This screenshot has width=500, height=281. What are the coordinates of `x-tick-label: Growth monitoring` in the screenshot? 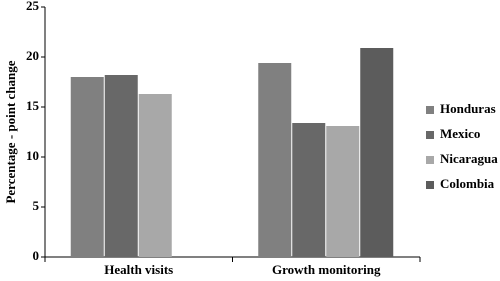 It's located at (326, 269).